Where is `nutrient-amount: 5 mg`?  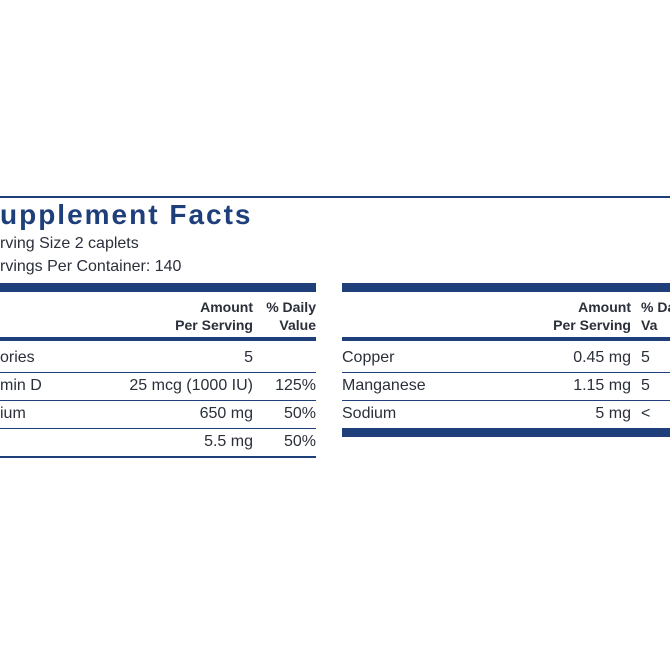 nutrient-amount: 5 mg is located at coordinates (613, 413).